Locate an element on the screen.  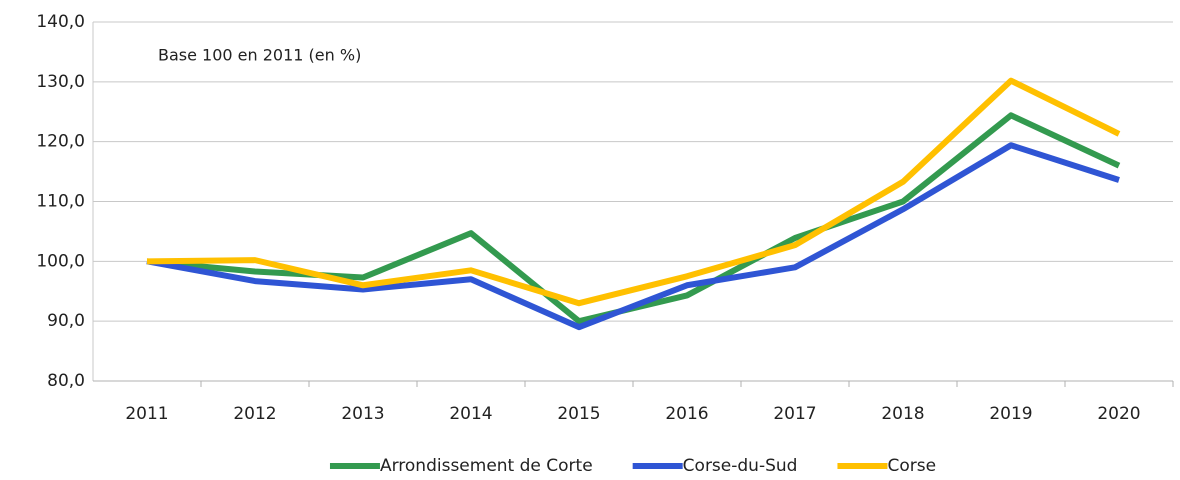
x-tick-label: 2018 is located at coordinates (902, 414).